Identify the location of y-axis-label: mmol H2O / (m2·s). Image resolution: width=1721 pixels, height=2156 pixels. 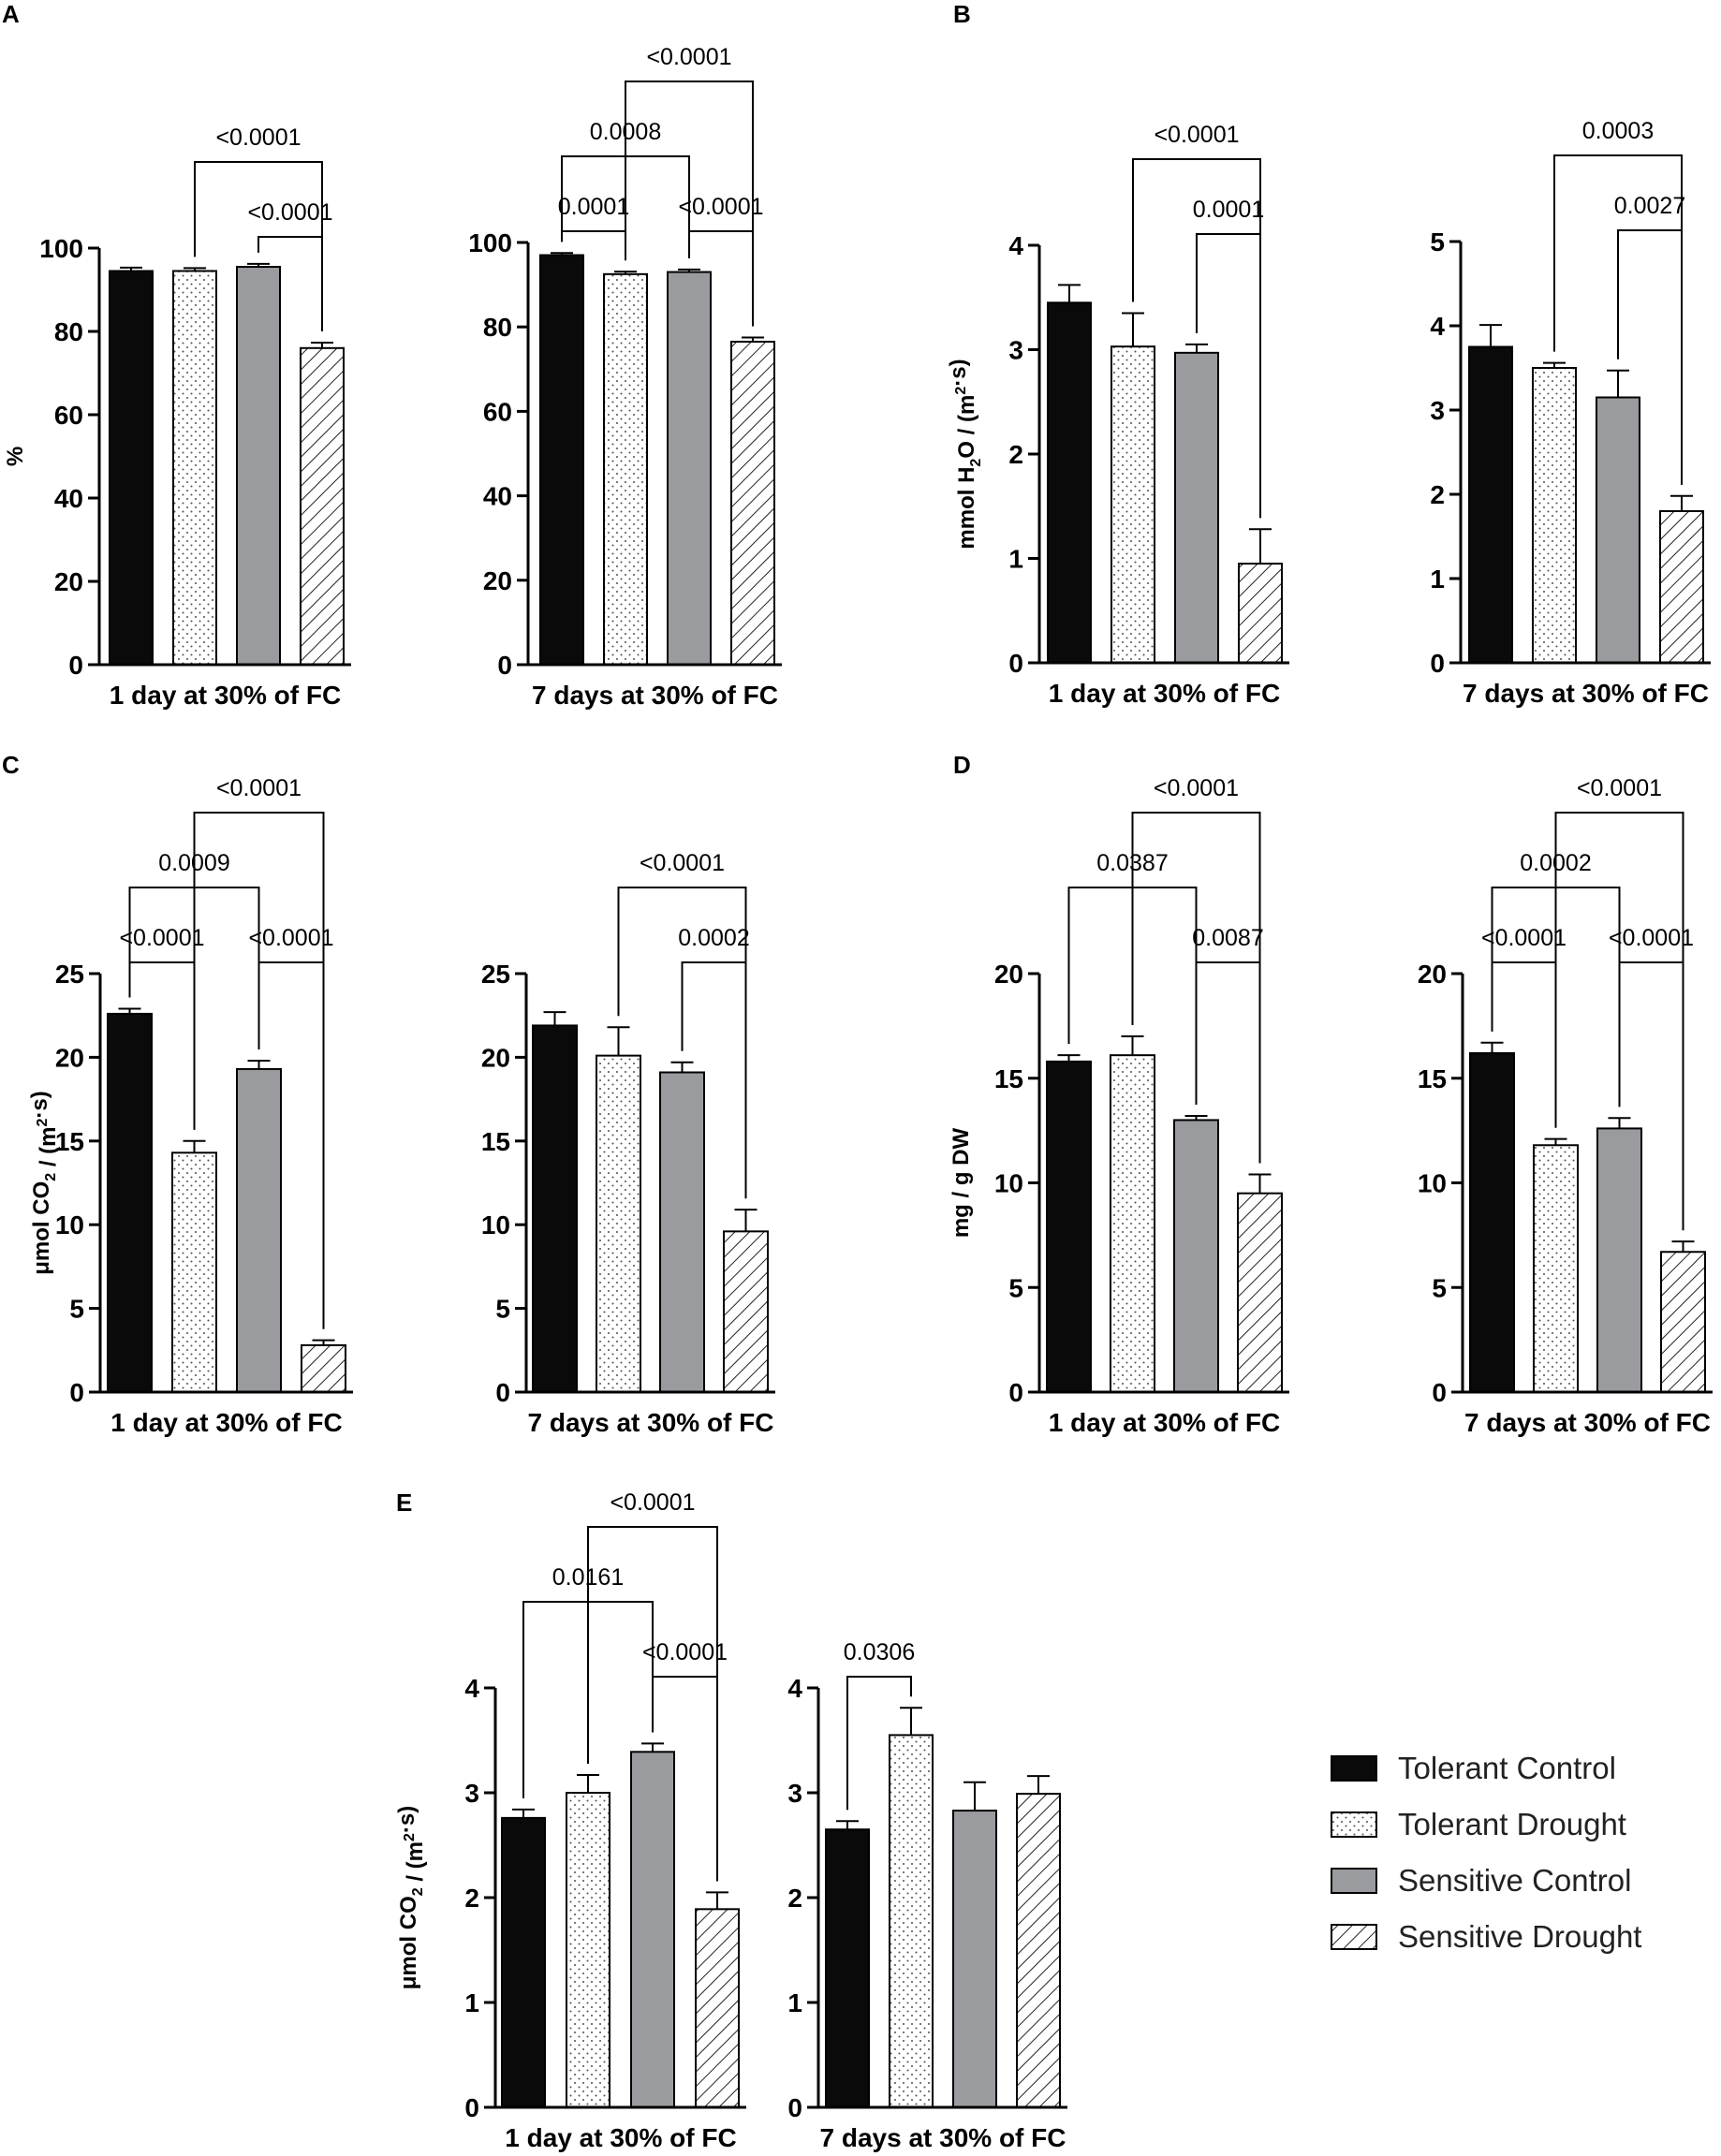
(965, 454).